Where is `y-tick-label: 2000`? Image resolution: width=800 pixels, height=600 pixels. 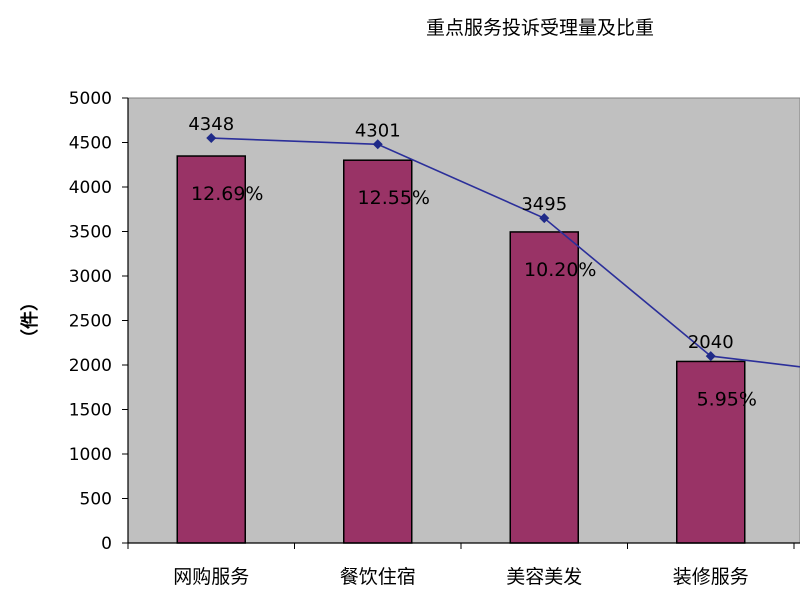
y-tick-label: 2000 is located at coordinates (90, 366).